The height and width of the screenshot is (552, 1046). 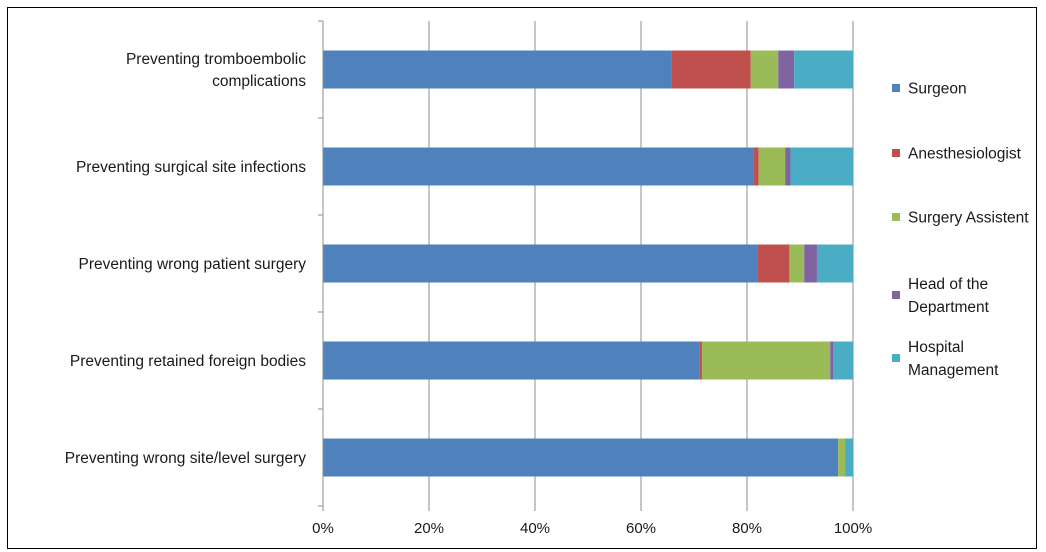 What do you see at coordinates (259, 81) in the screenshot?
I see `category-label-line: complications` at bounding box center [259, 81].